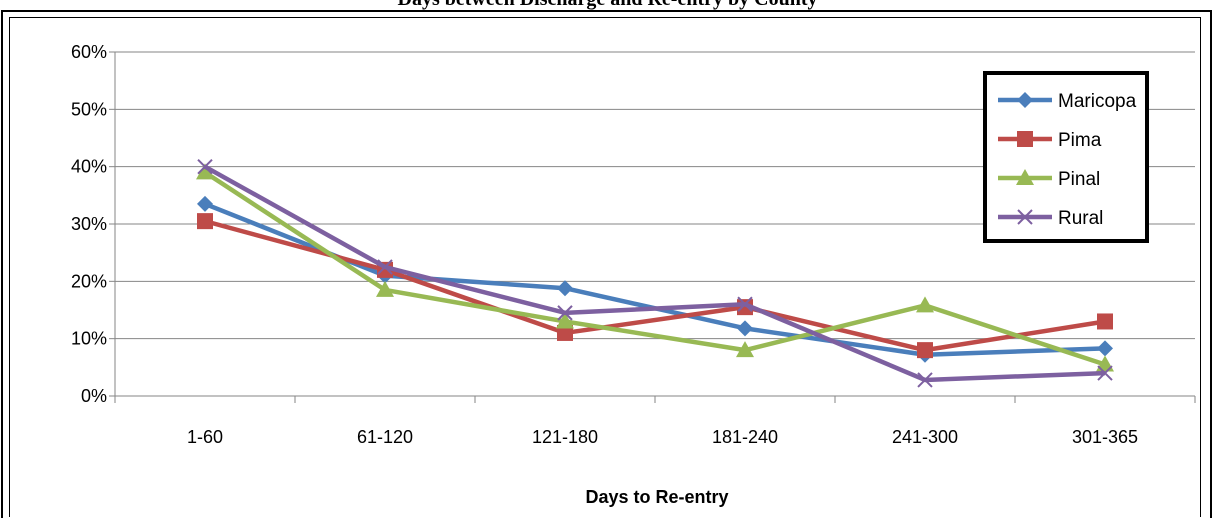 The width and height of the screenshot is (1215, 521). I want to click on y-tick-label: 30%, so click(89, 224).